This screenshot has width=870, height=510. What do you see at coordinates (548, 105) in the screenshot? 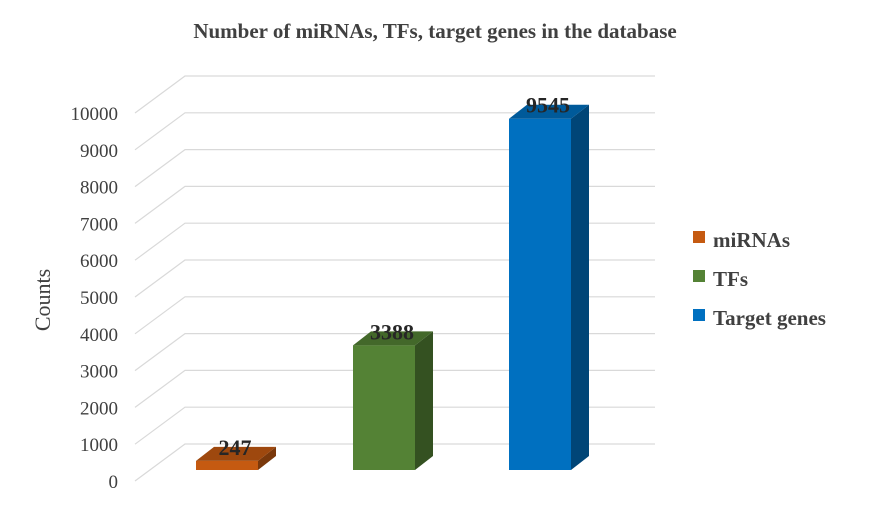
I see `data-label: 9545` at bounding box center [548, 105].